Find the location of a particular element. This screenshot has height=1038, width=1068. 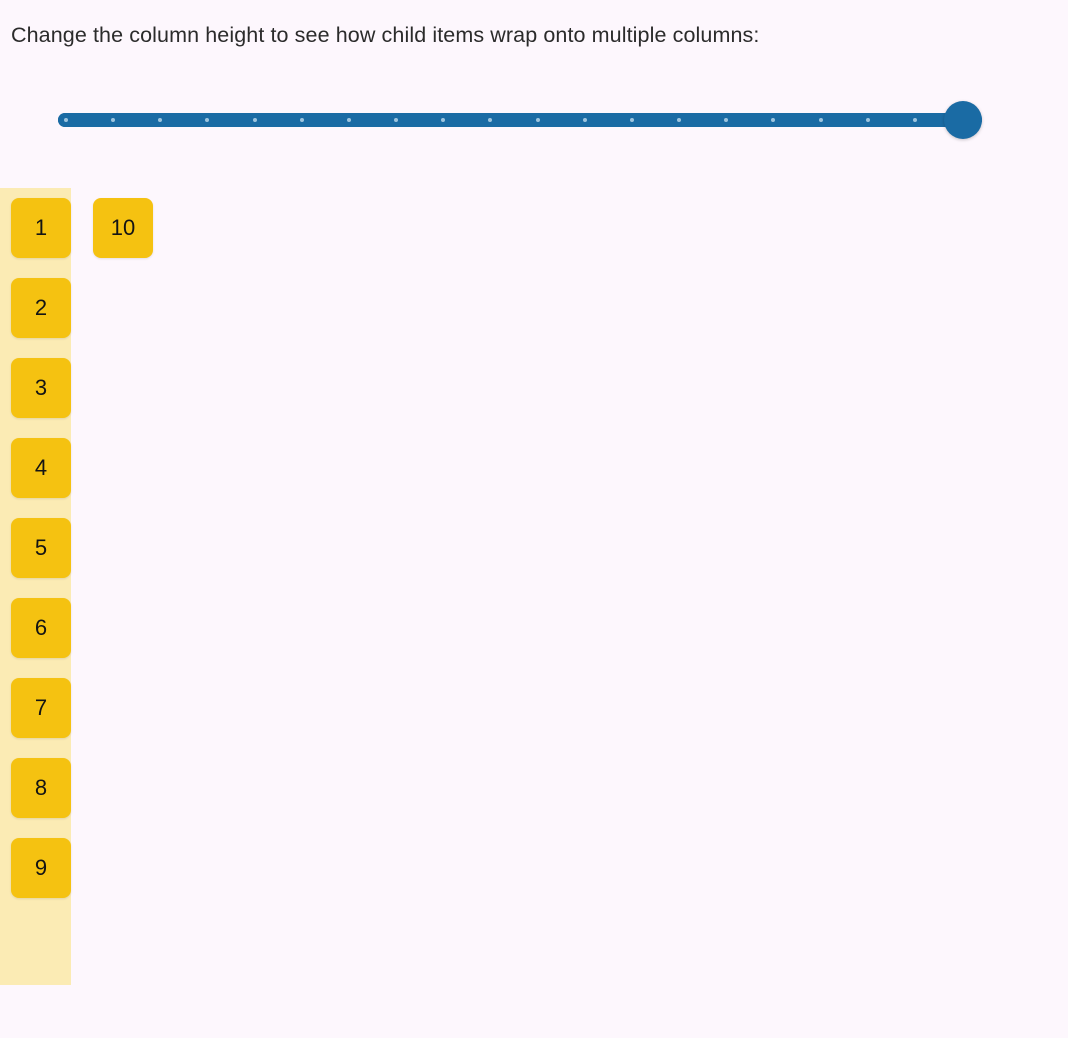

column-item: 8 is located at coordinates (41, 788).